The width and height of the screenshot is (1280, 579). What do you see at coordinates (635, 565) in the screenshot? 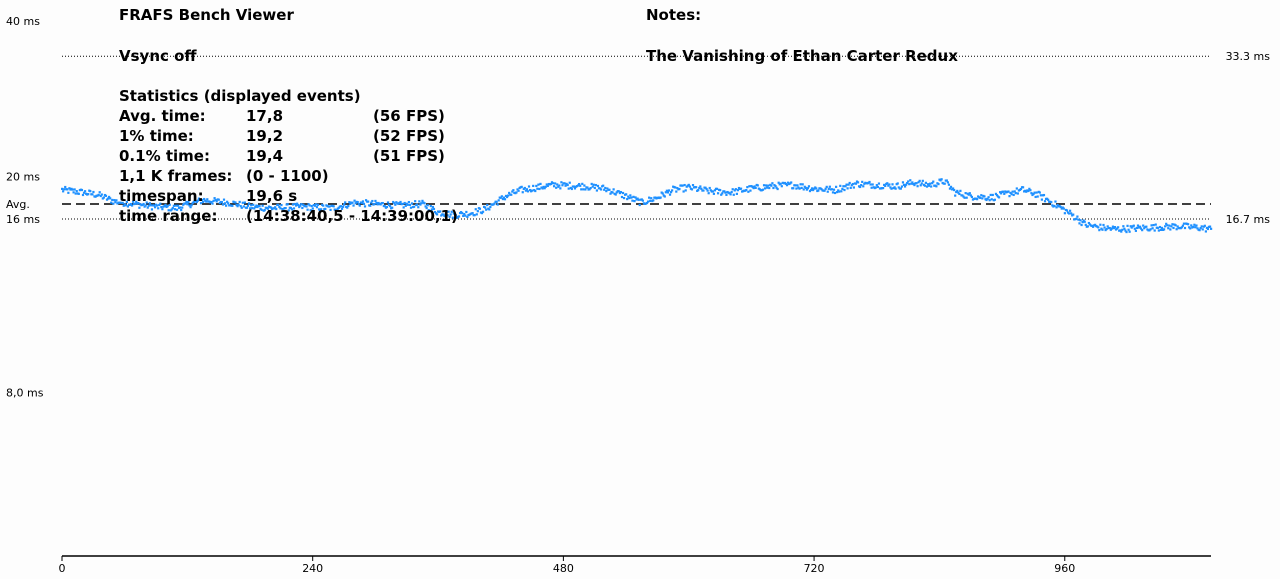
I see `x-axis: 0 240 480 720 960` at bounding box center [635, 565].